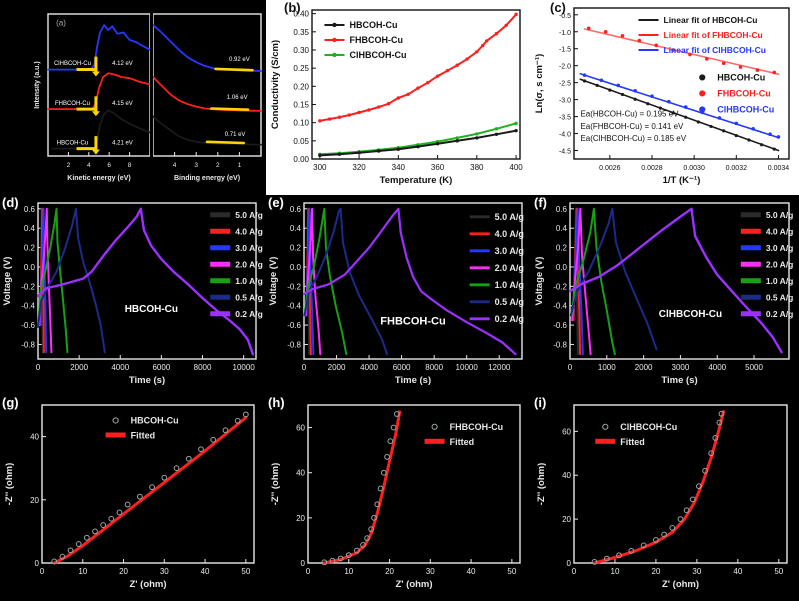  I want to click on x-tick-label: 20, so click(655, 571).